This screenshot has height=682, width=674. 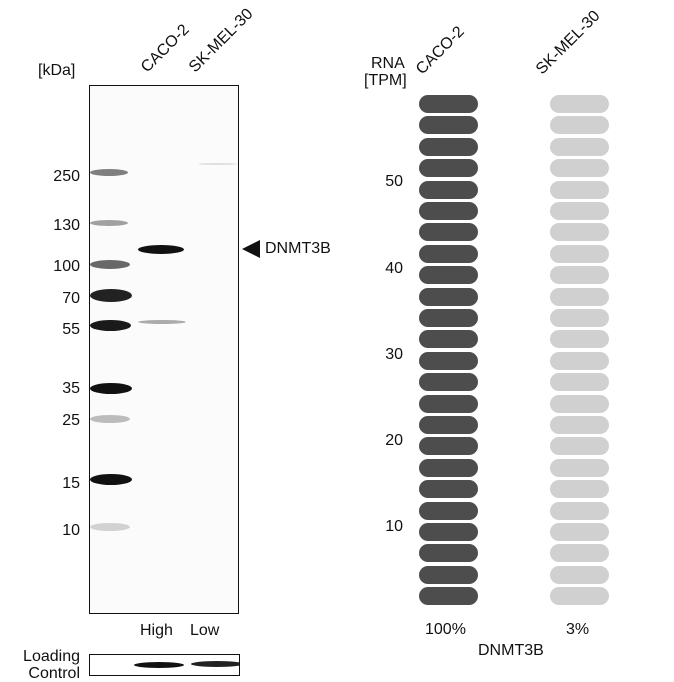 What do you see at coordinates (162, 322) in the screenshot?
I see `faint-band-caco2` at bounding box center [162, 322].